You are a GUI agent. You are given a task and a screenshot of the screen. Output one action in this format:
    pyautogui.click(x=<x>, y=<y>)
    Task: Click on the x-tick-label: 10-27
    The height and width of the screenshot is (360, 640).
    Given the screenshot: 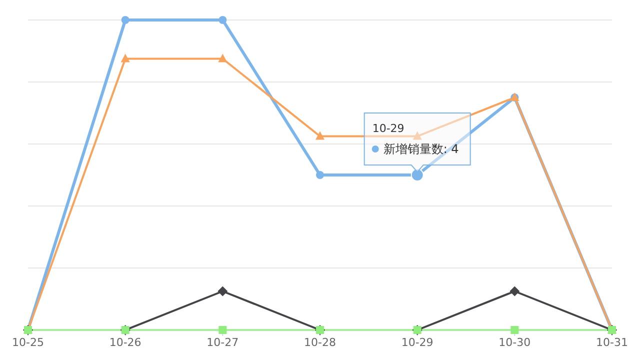 What is the action you would take?
    pyautogui.click(x=222, y=342)
    